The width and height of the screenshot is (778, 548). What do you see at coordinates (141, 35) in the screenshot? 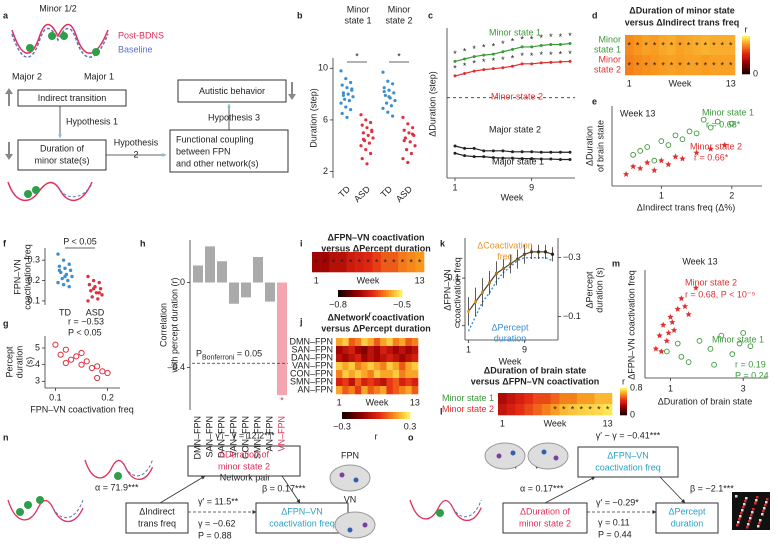
I see `label: Post-BDNS` at bounding box center [141, 35].